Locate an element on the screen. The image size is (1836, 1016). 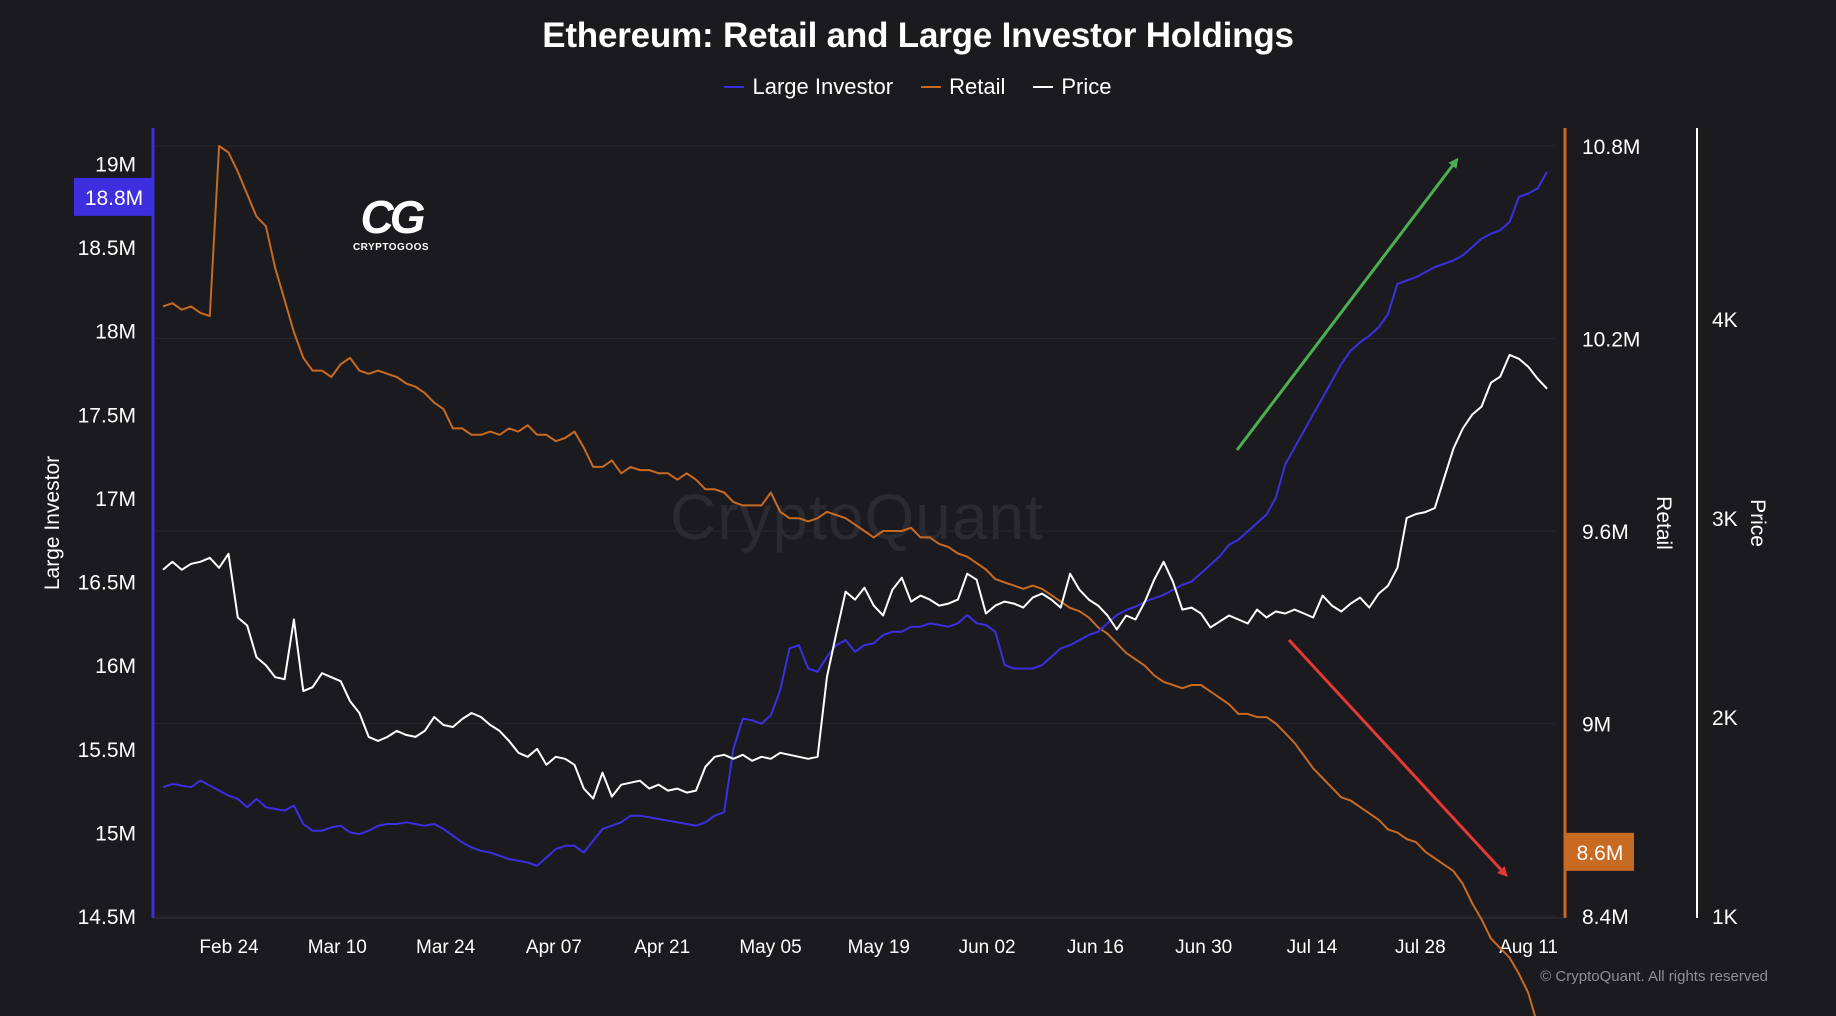
legend-swatch-price is located at coordinates (1043, 87).